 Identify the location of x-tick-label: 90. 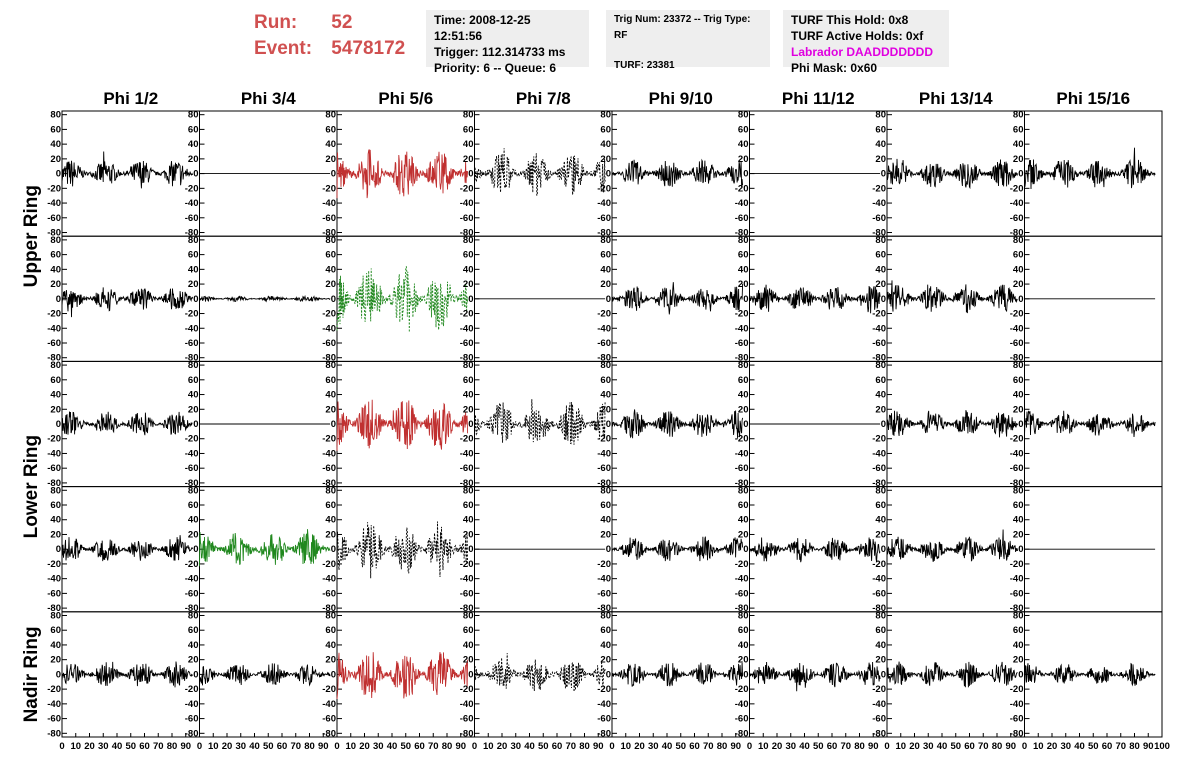
(873, 746).